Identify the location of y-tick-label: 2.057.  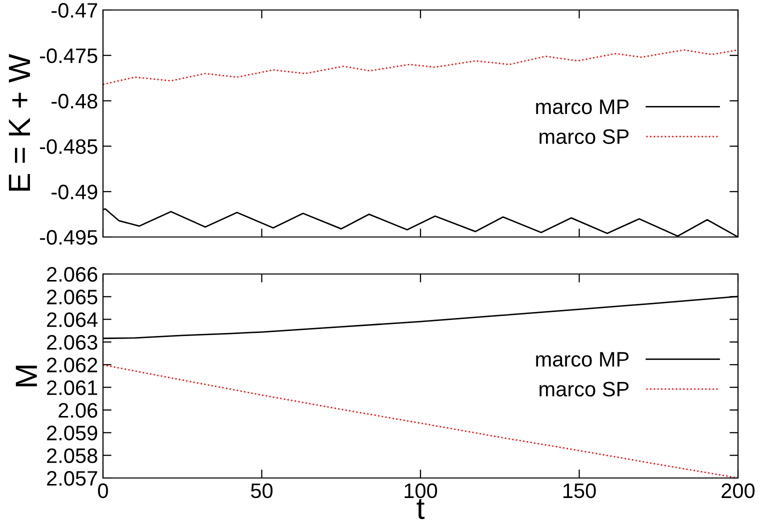
(72, 478).